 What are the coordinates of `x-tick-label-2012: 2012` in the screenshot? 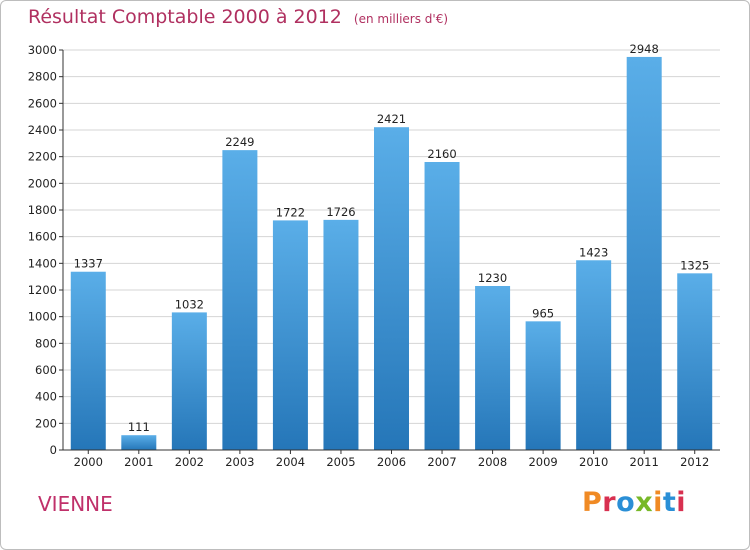 It's located at (694, 462).